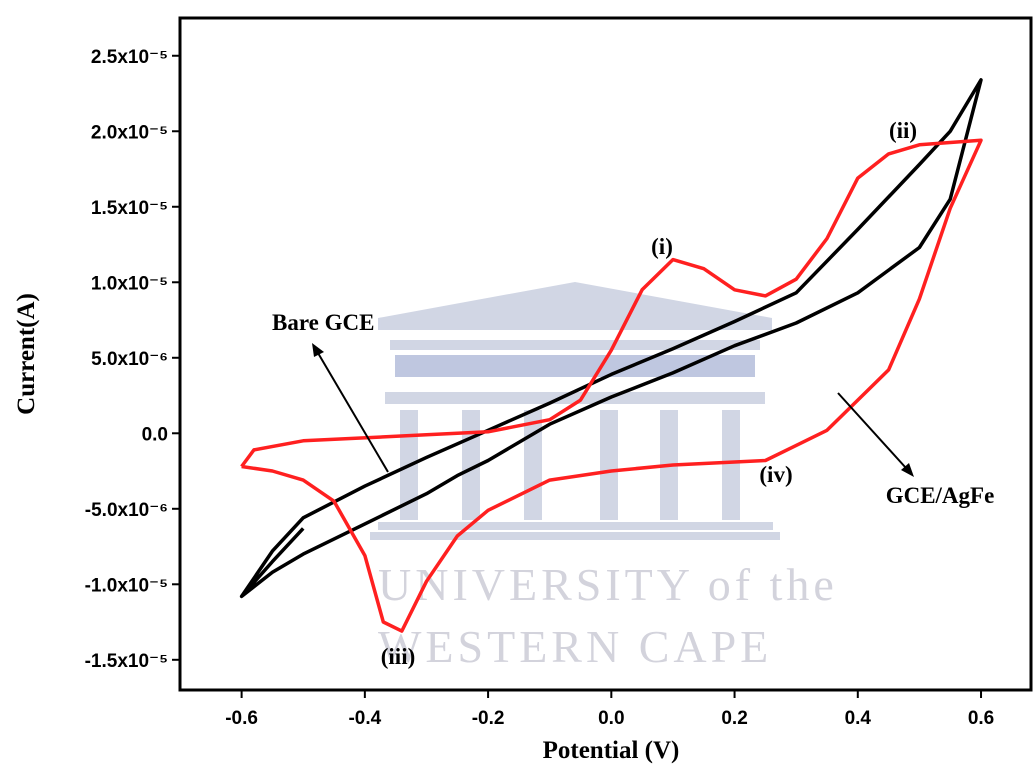 Image resolution: width=1035 pixels, height=764 pixels. What do you see at coordinates (126, 661) in the screenshot?
I see `y-tick-label: -1.5x10⁻⁵` at bounding box center [126, 661].